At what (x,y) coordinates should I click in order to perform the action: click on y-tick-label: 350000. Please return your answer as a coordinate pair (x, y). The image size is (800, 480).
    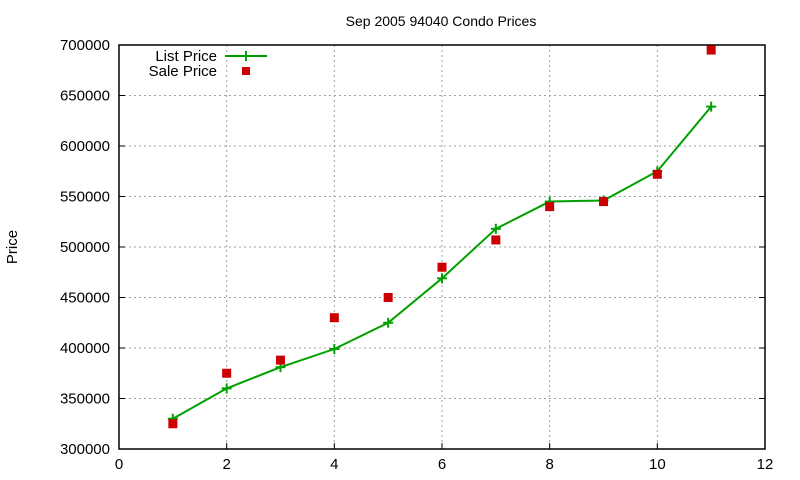
    Looking at the image, I should click on (85, 399).